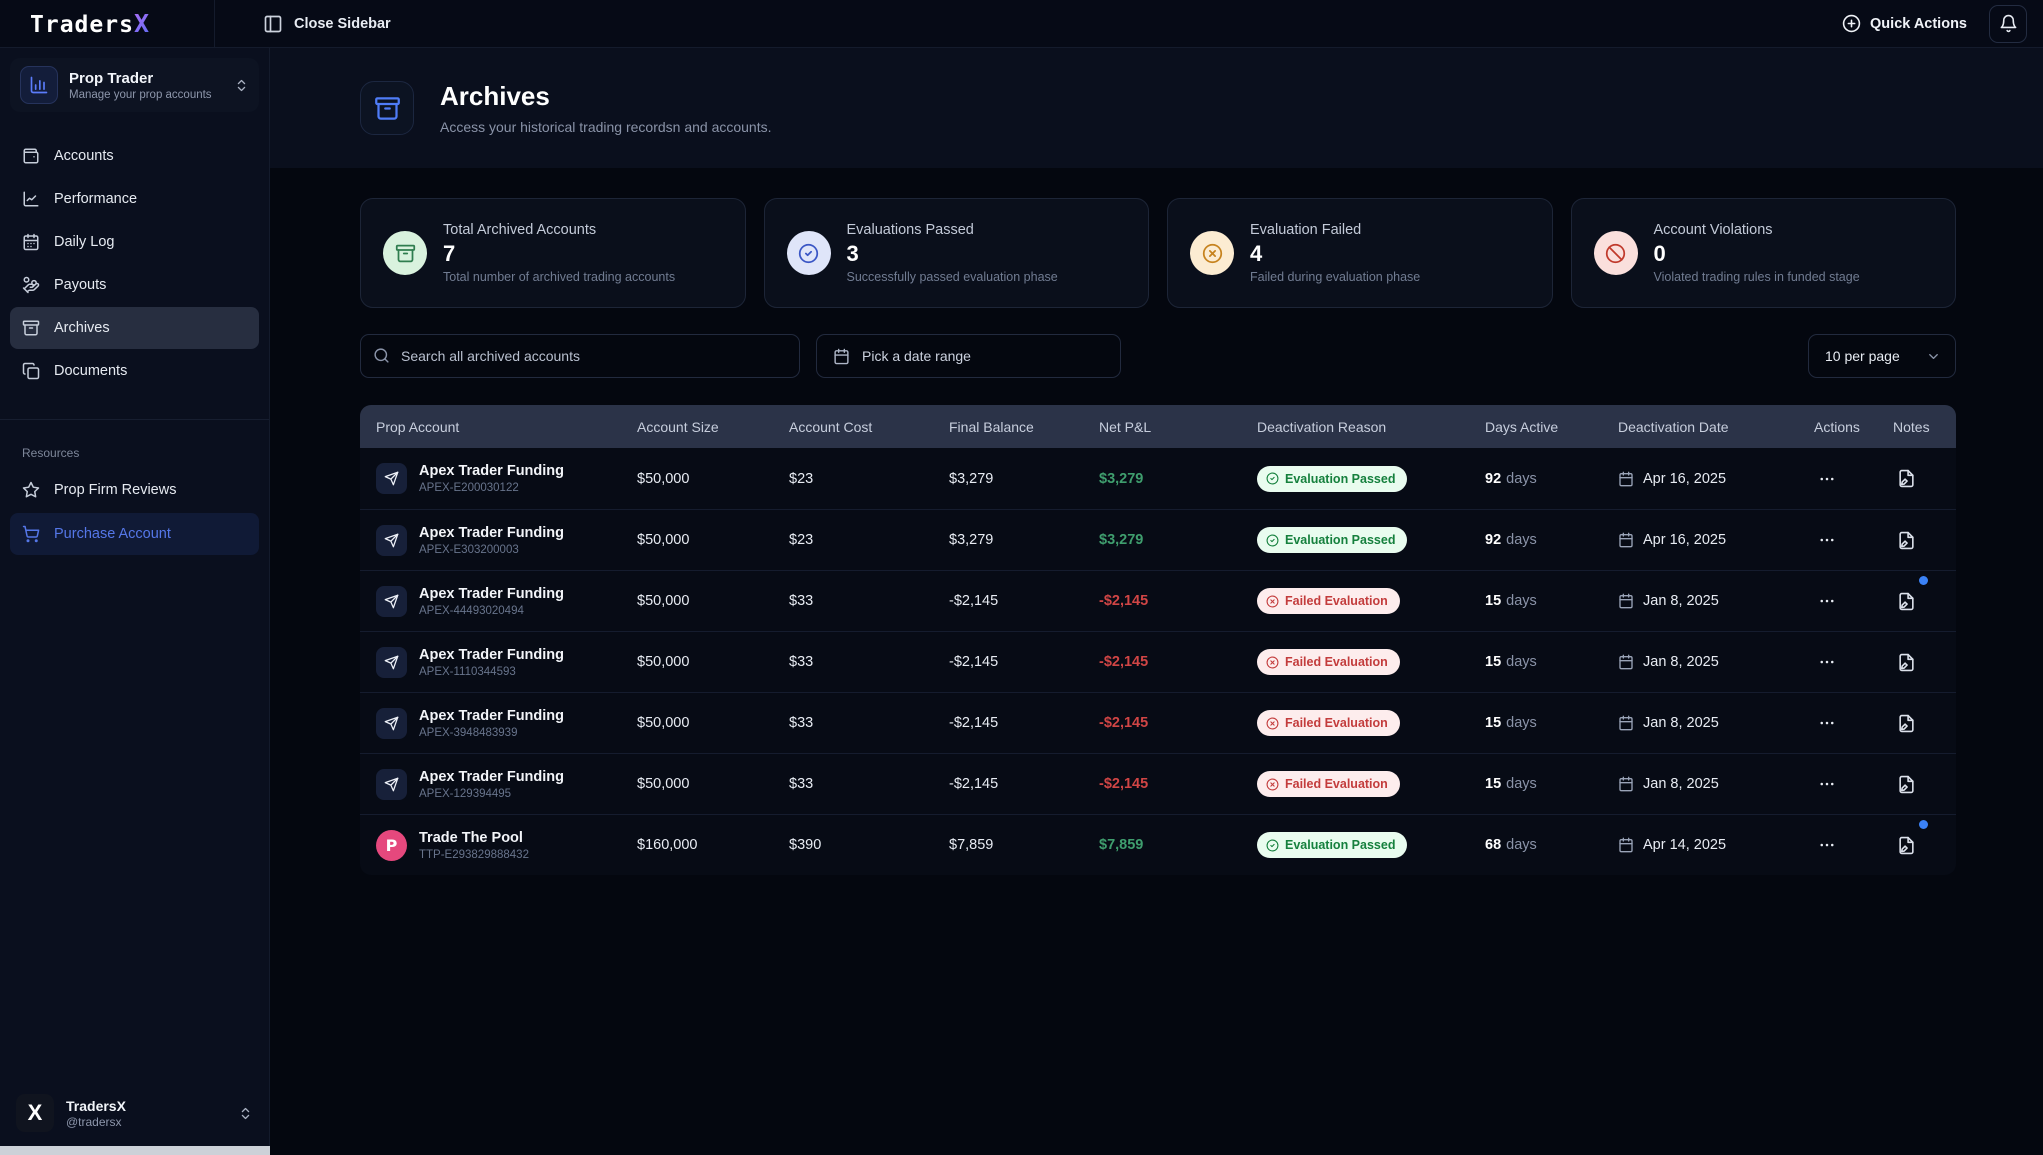  Describe the element at coordinates (1923, 824) in the screenshot. I see `note-unread-dot` at that location.